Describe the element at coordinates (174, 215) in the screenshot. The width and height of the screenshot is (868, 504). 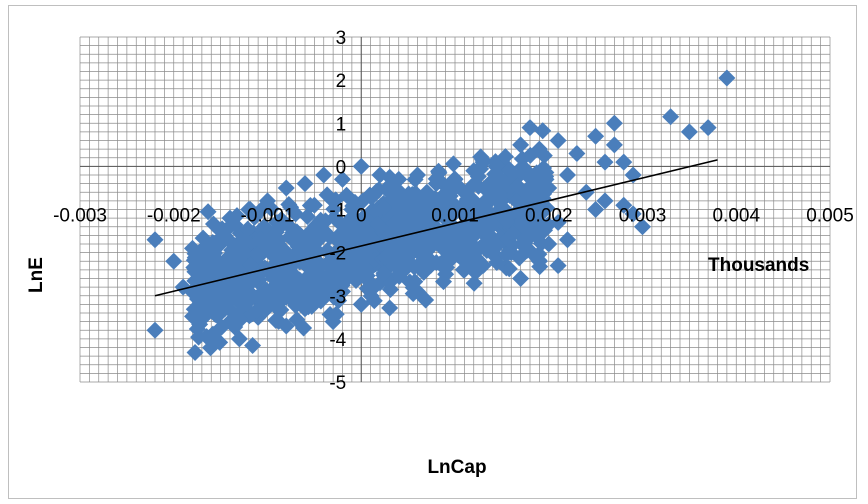
I see `x-tick-label: -0.002` at that location.